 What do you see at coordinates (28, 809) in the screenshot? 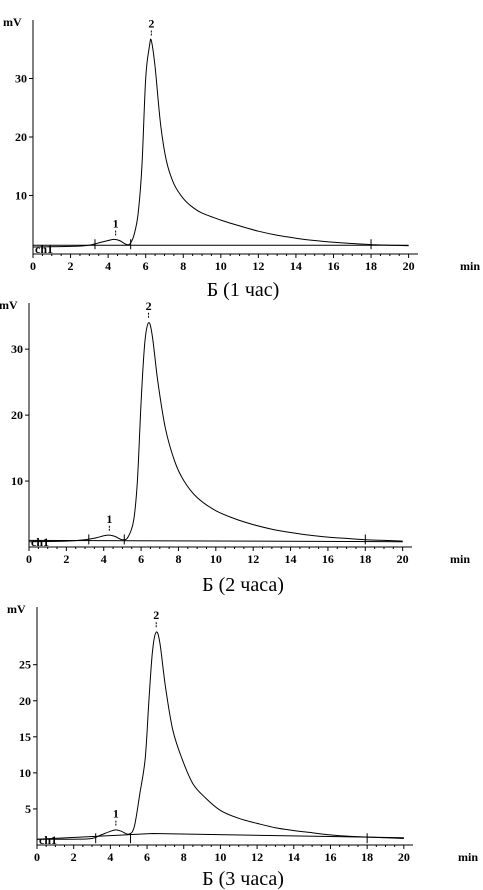
I see `y-tick-label: 5` at bounding box center [28, 809].